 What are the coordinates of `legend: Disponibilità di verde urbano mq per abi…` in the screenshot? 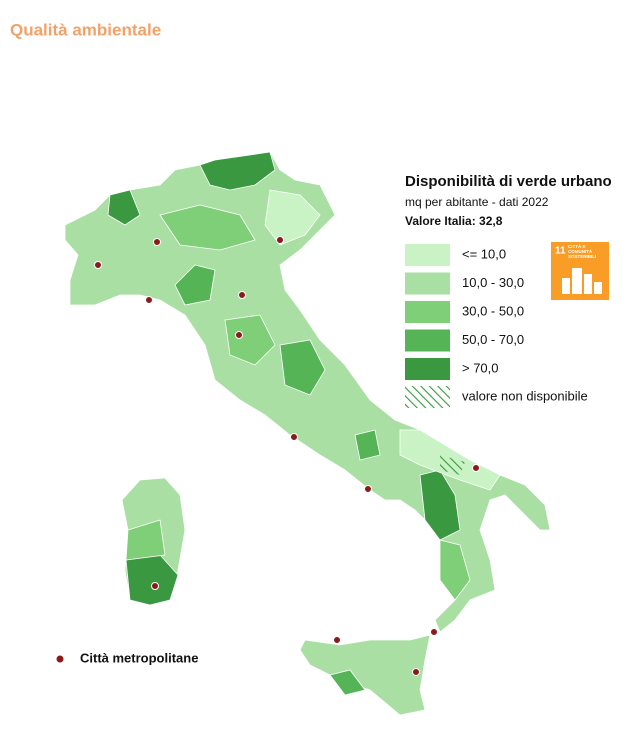 It's located at (508, 290).